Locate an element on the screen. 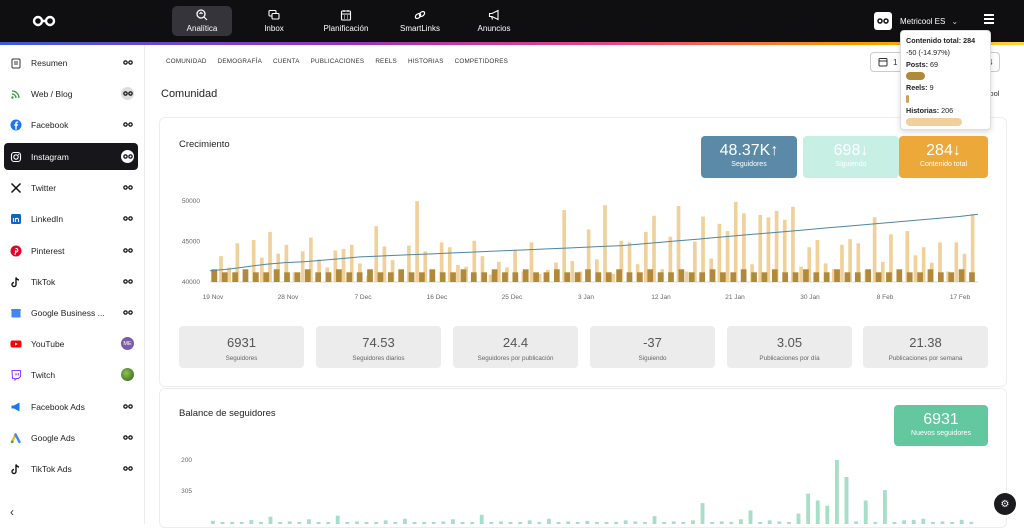 The width and height of the screenshot is (1024, 528). tab-comunidad: COMUNIDAD is located at coordinates (186, 61).